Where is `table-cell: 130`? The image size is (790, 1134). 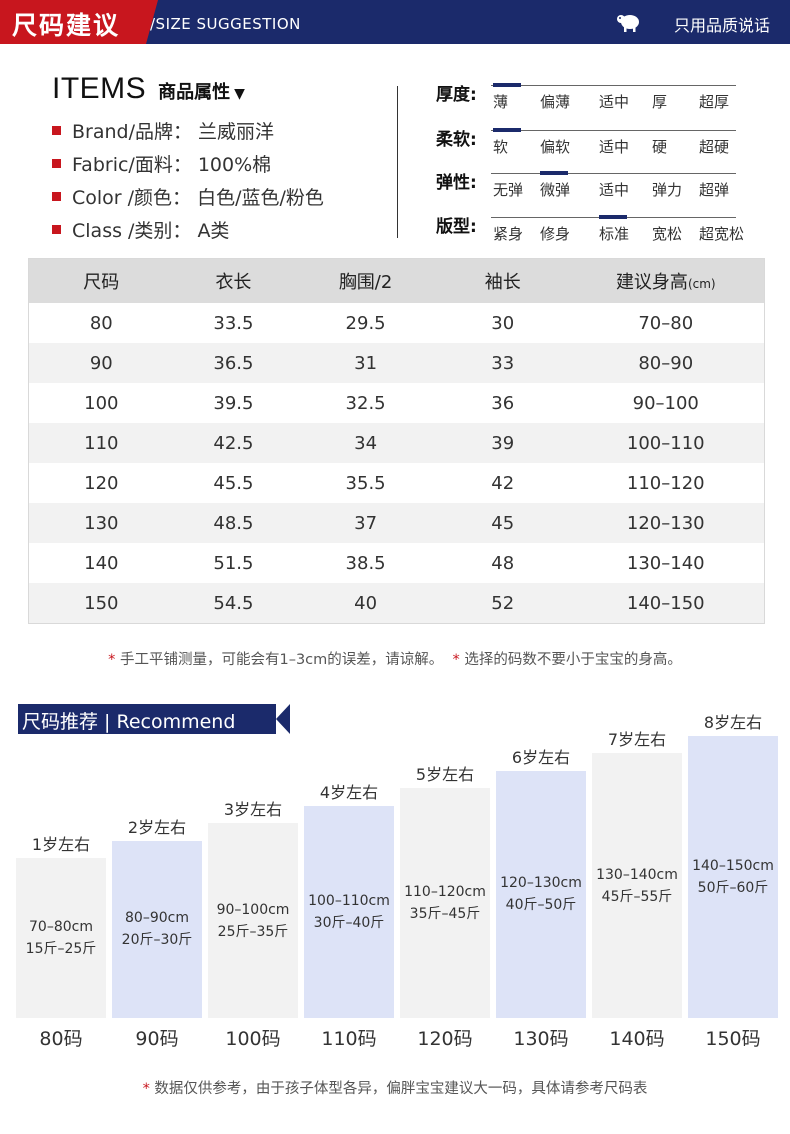
table-cell: 130 is located at coordinates (101, 523).